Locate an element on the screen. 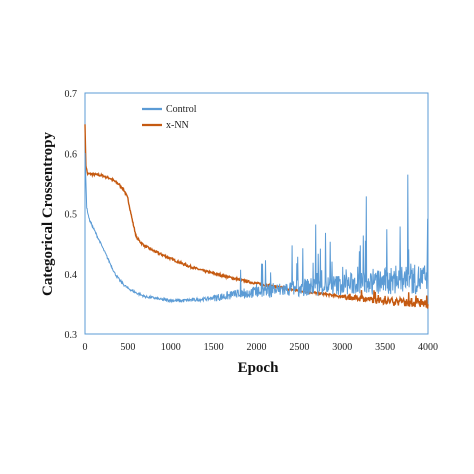 This screenshot has width=474, height=474. y-tick-label: 0.6 is located at coordinates (71, 154).